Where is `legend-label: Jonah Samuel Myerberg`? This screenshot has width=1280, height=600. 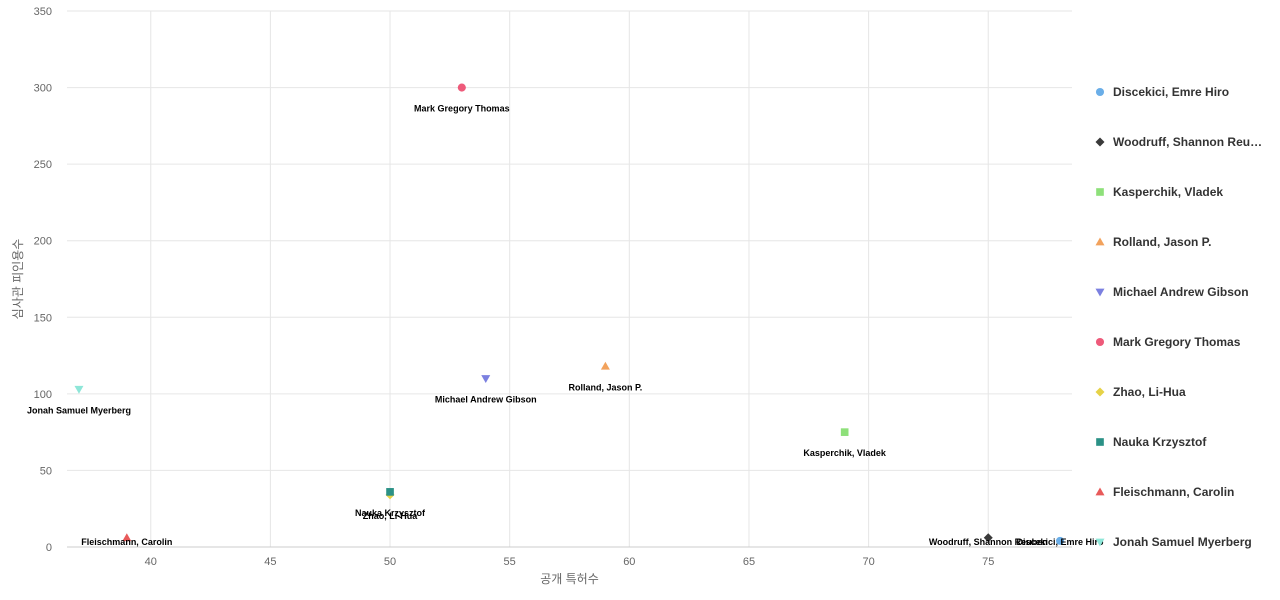
legend-label: Jonah Samuel Myerberg is located at coordinates (1182, 542).